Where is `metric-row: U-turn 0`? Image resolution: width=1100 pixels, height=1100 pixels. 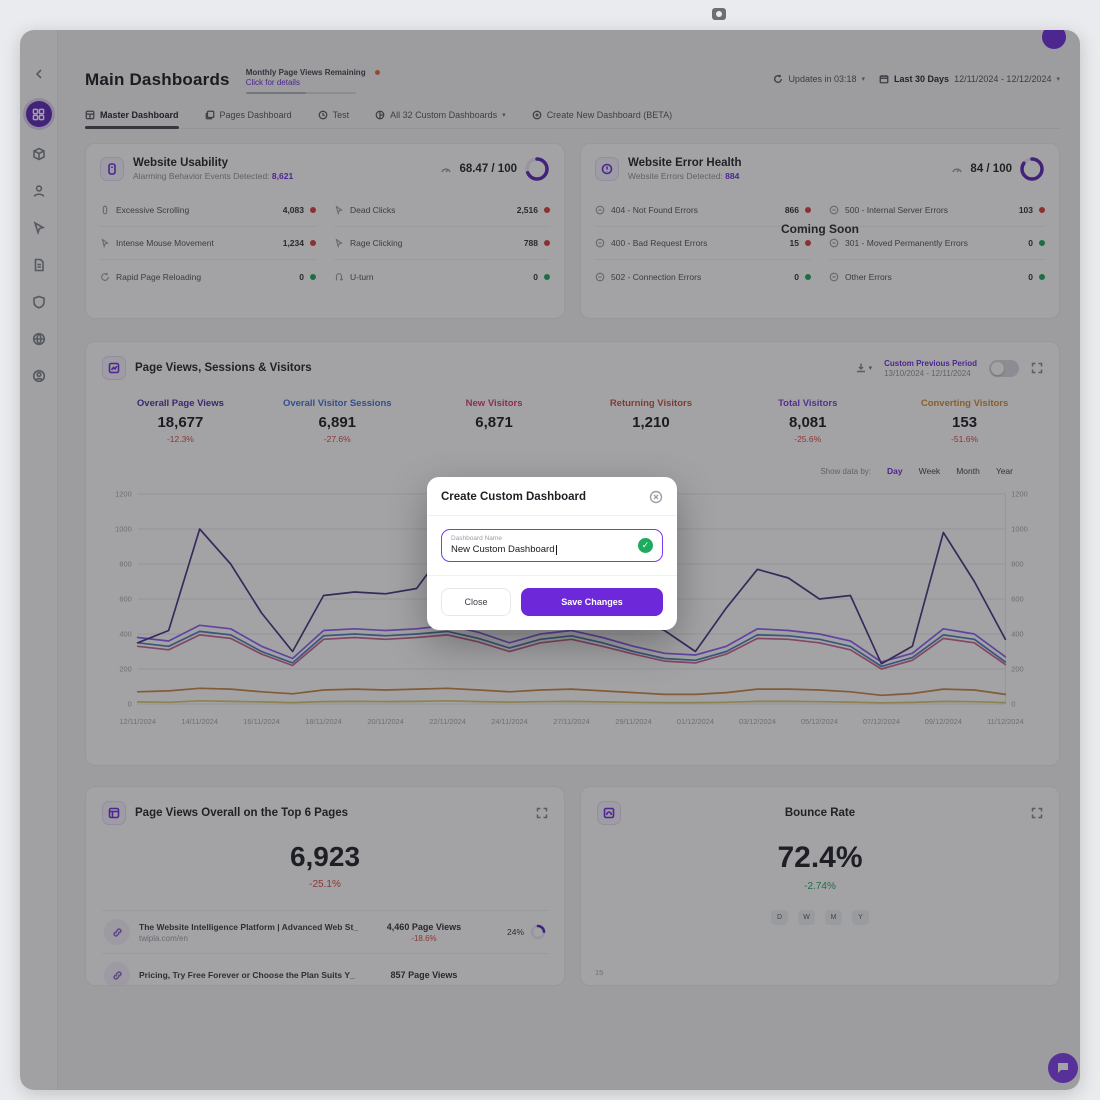 metric-row: U-turn 0 is located at coordinates (442, 276).